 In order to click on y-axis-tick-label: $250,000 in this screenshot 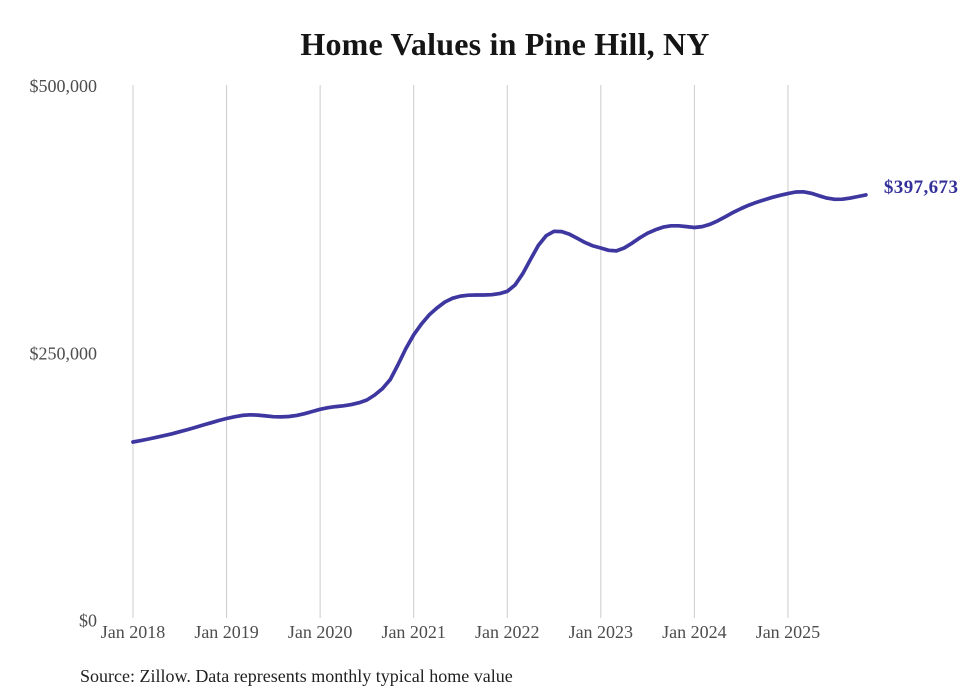, I will do `click(64, 353)`.